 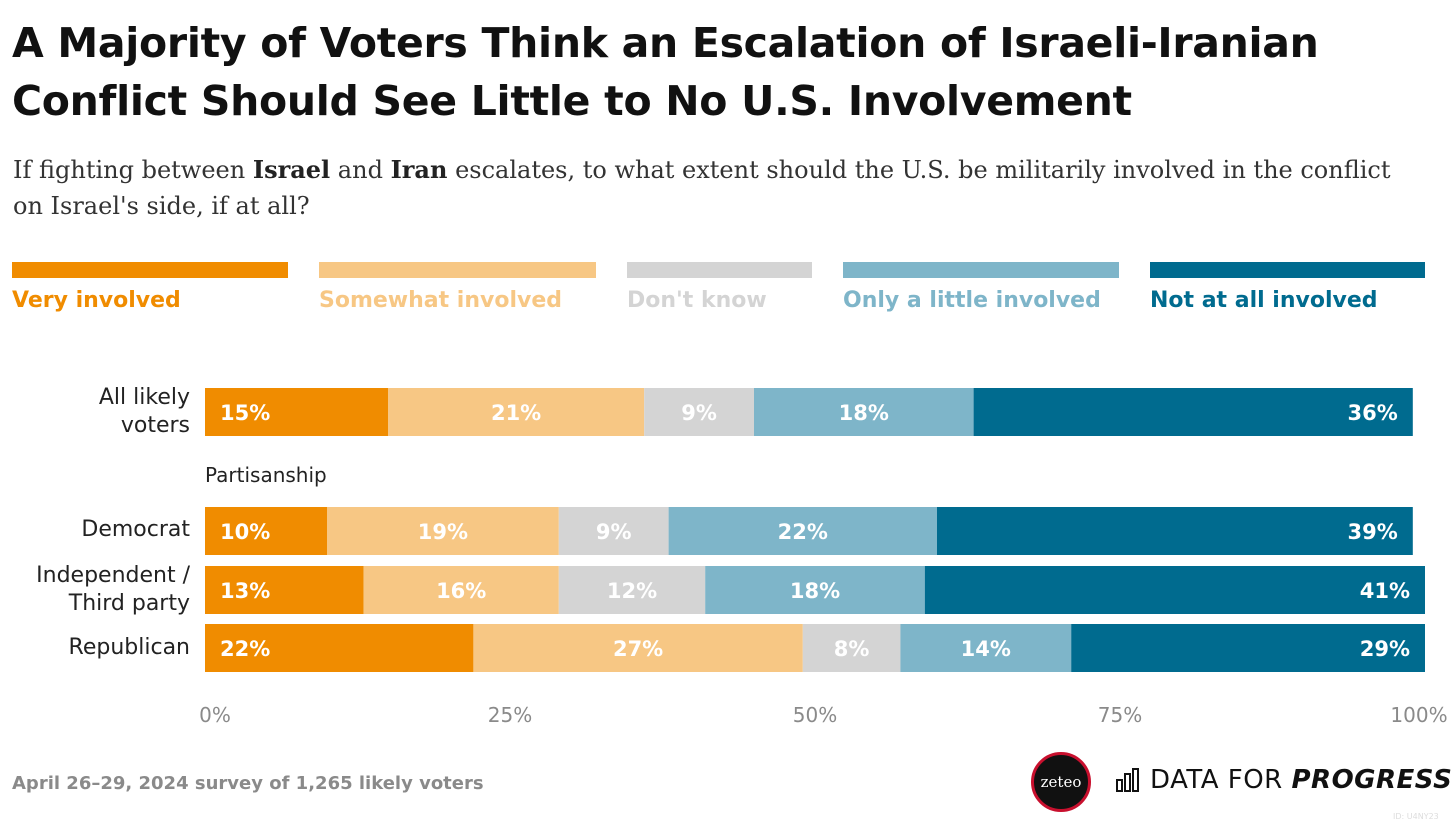 What do you see at coordinates (1373, 532) in the screenshot?
I see `data-label: 39%` at bounding box center [1373, 532].